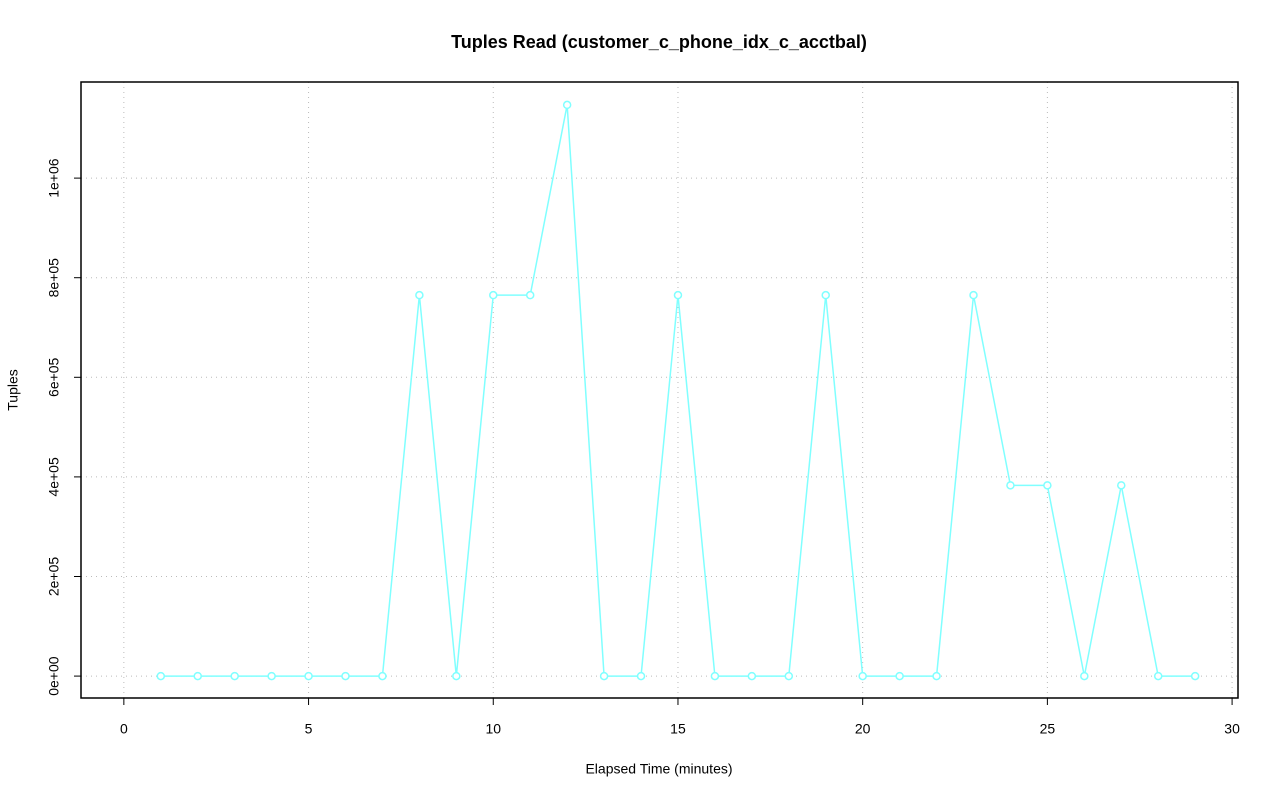  Describe the element at coordinates (54, 676) in the screenshot. I see `y-tick-label: 0e+00` at that location.